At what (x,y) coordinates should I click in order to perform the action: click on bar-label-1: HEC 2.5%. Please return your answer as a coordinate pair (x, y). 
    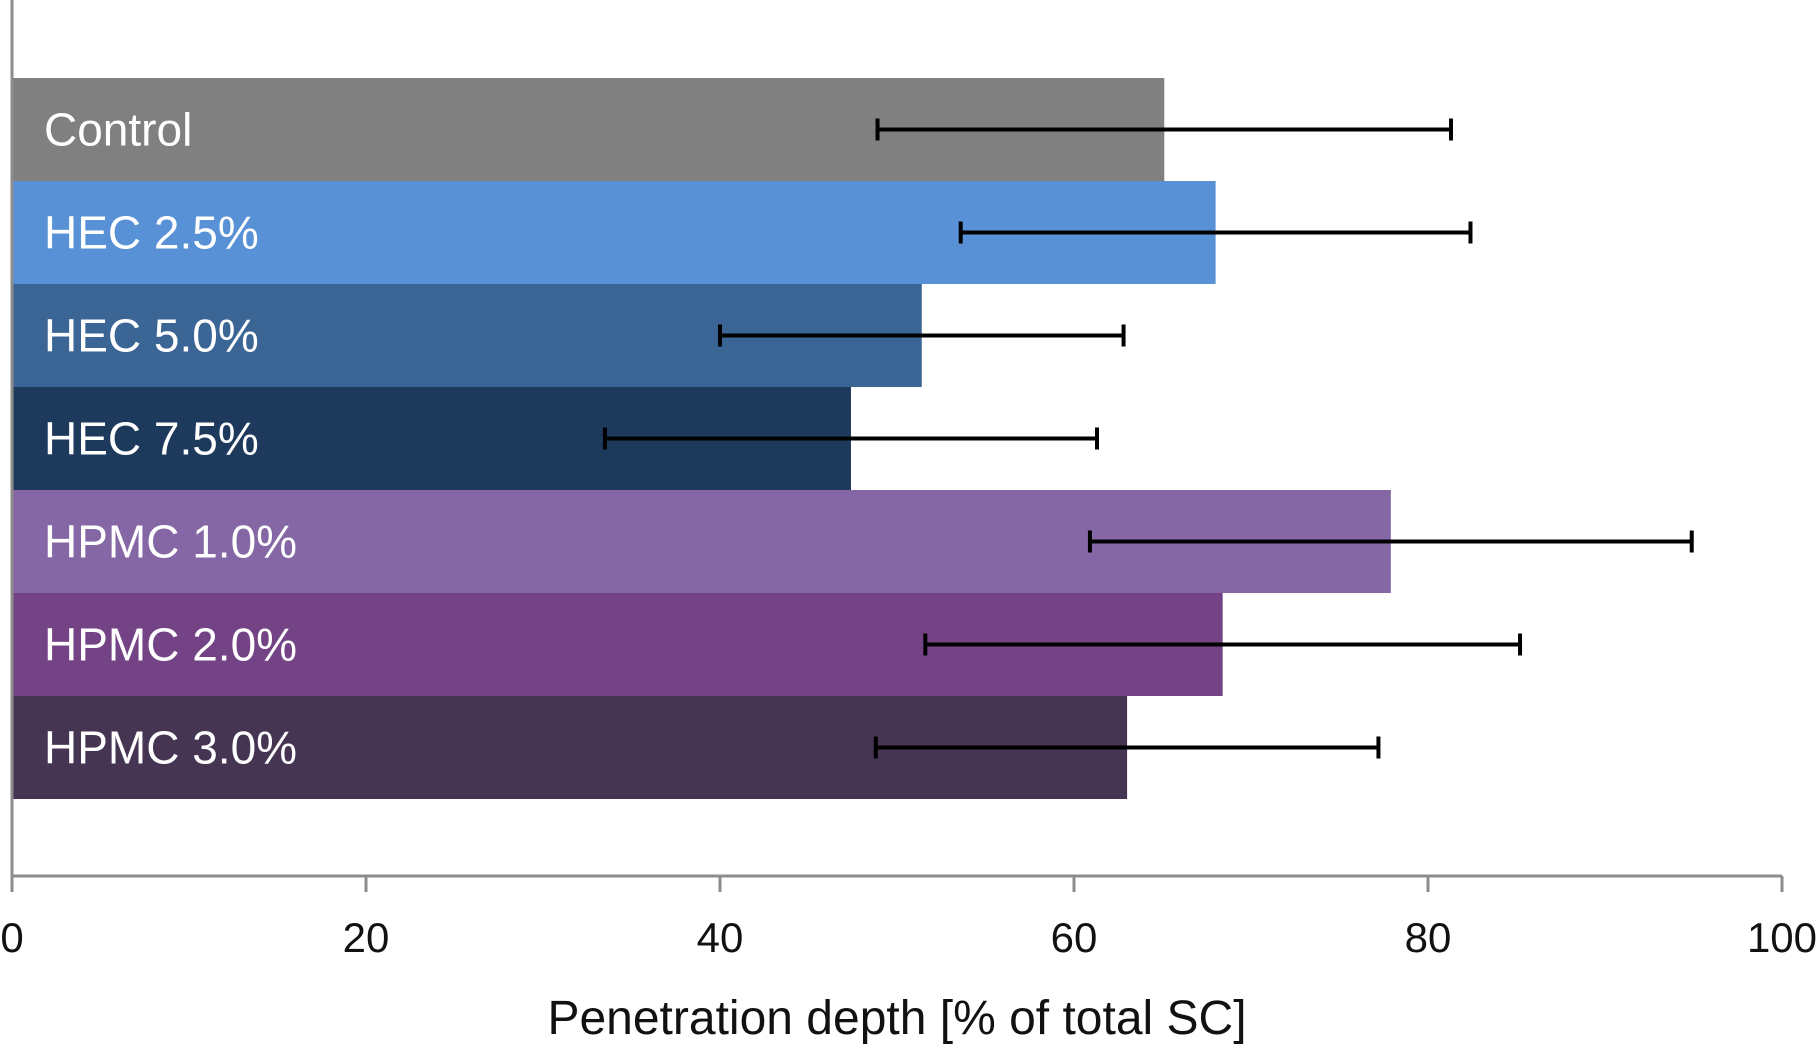
    Looking at the image, I should click on (151, 233).